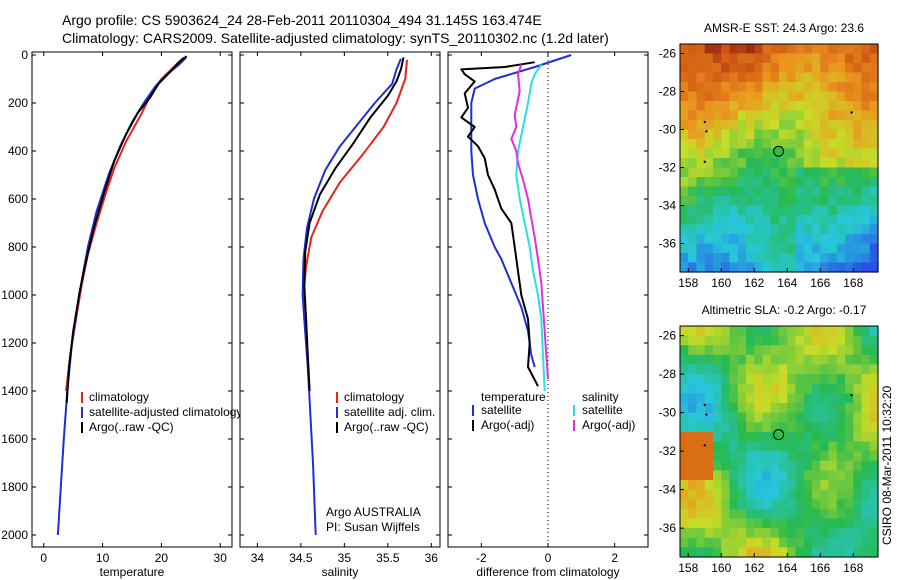  What do you see at coordinates (784, 310) in the screenshot?
I see `map-title: Altimetric SLA: -0.2 Argo: -0.17` at bounding box center [784, 310].